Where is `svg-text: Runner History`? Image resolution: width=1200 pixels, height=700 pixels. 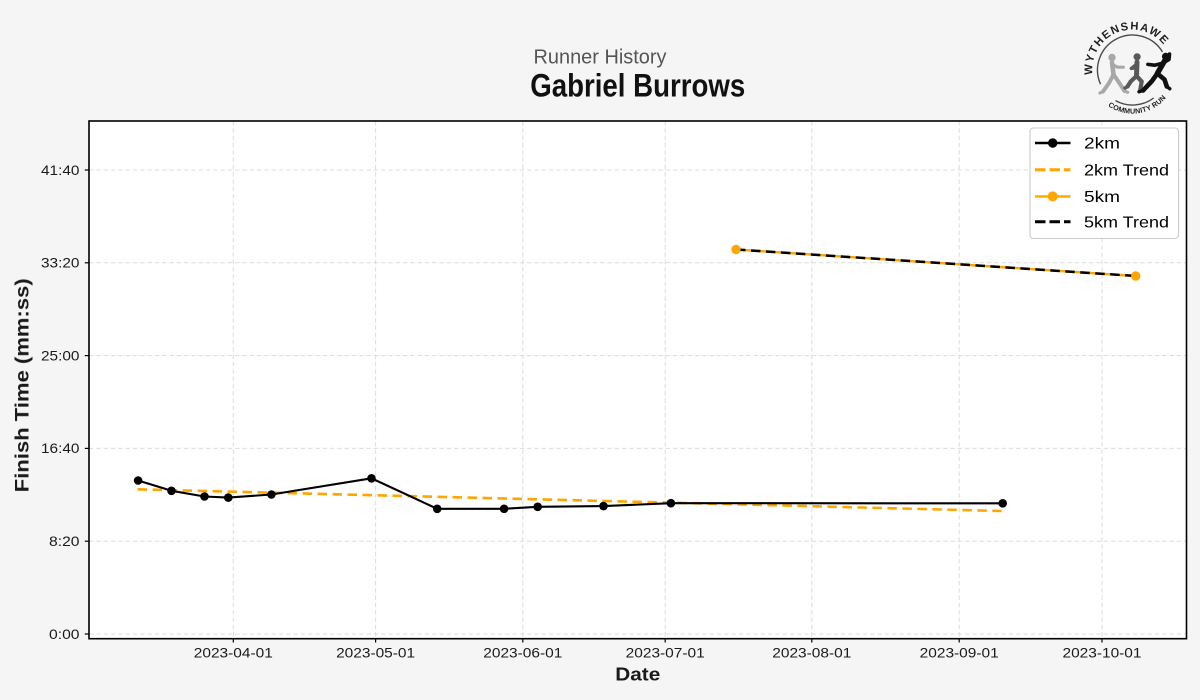 svg-text: Runner History is located at coordinates (600, 57).